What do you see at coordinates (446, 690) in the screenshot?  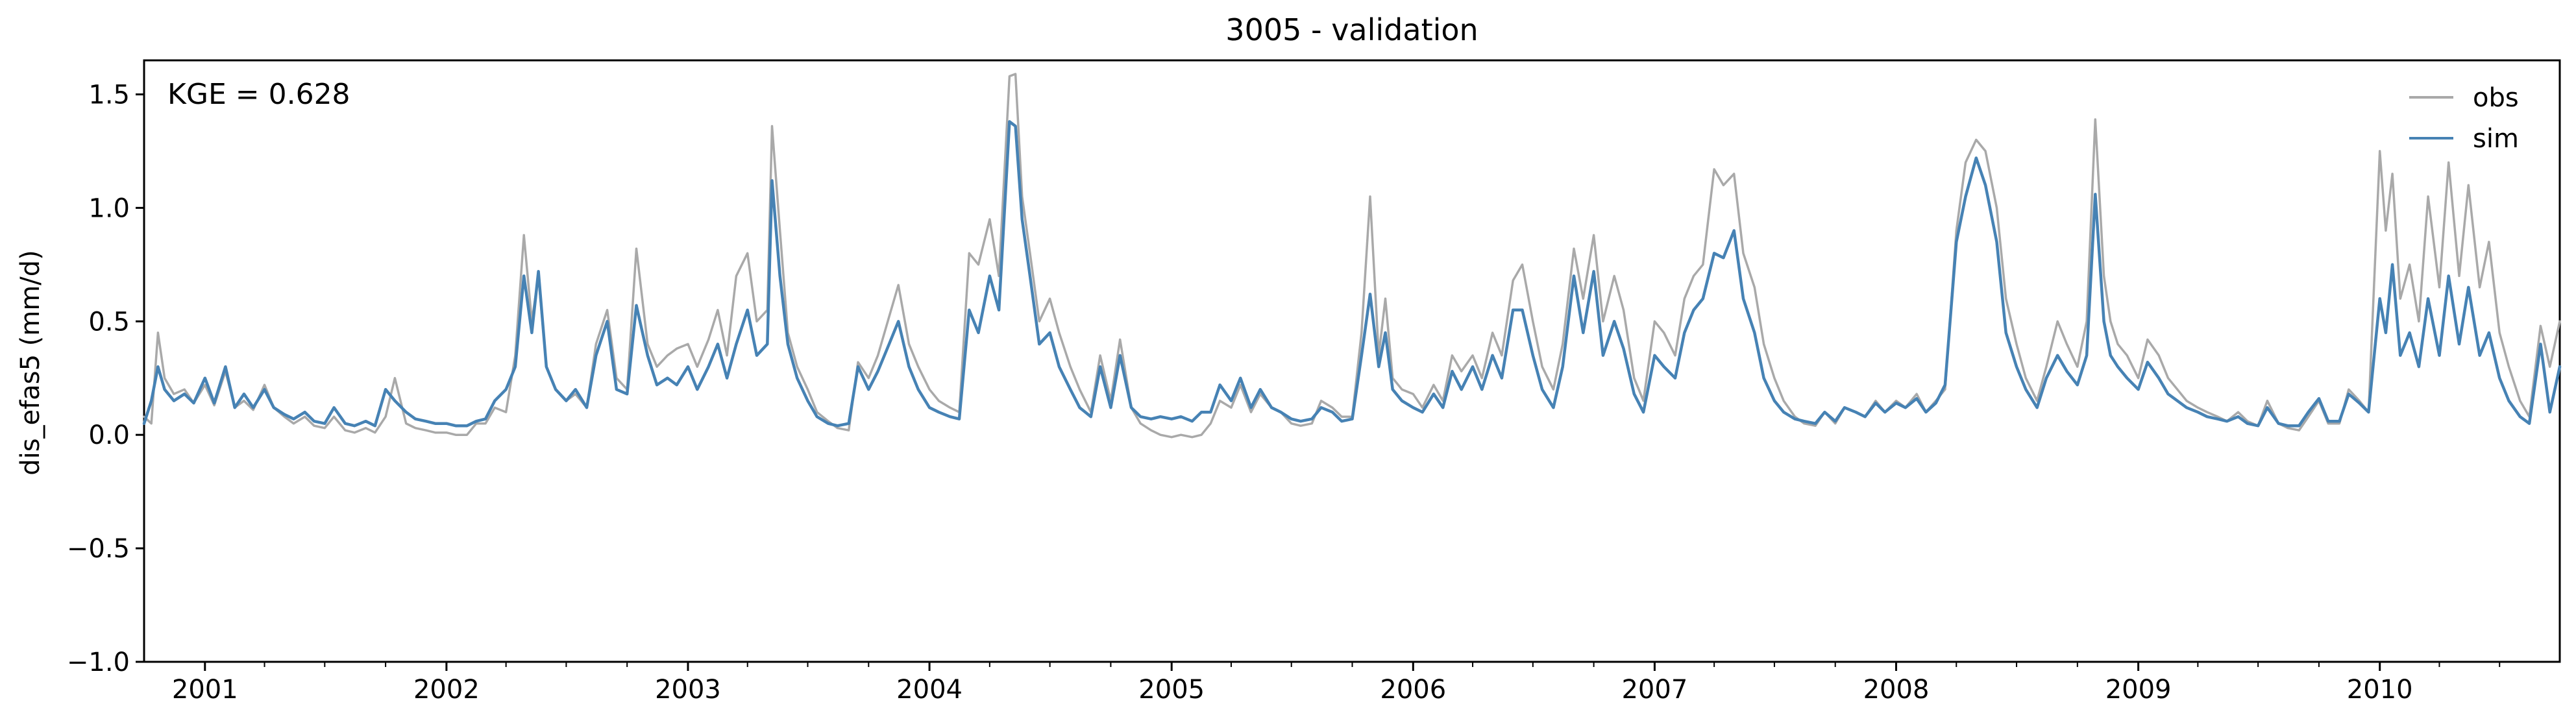 I see `x-tick-label: 2002` at bounding box center [446, 690].